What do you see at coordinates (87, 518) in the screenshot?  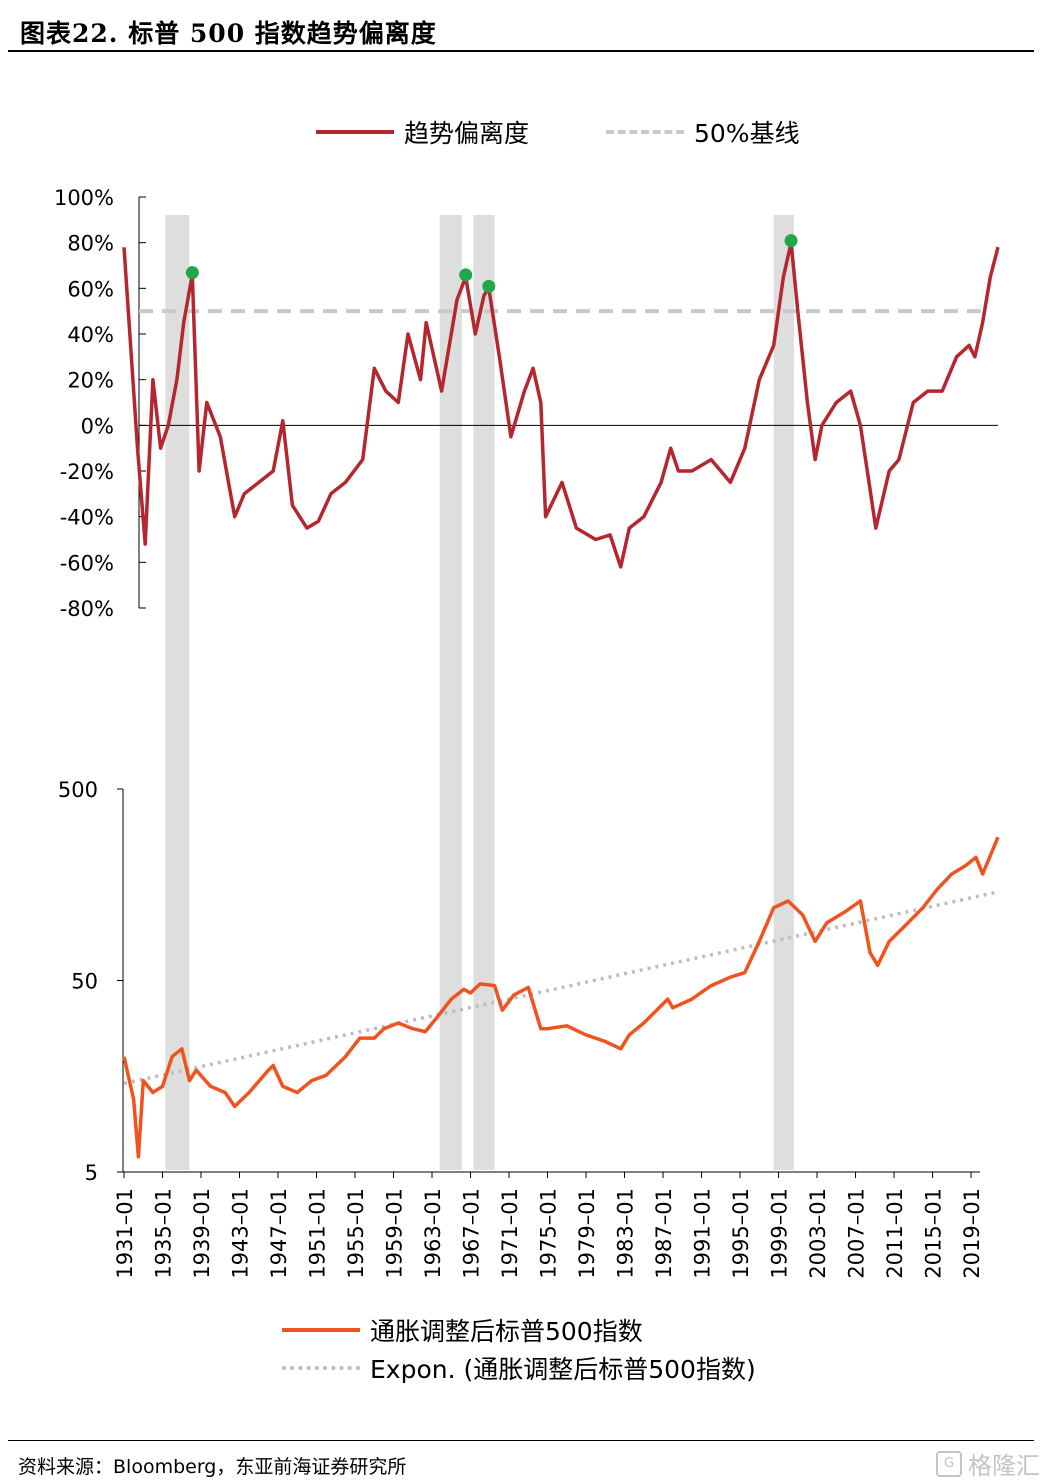 I see `top-y-tick-label-7: -40%` at bounding box center [87, 518].